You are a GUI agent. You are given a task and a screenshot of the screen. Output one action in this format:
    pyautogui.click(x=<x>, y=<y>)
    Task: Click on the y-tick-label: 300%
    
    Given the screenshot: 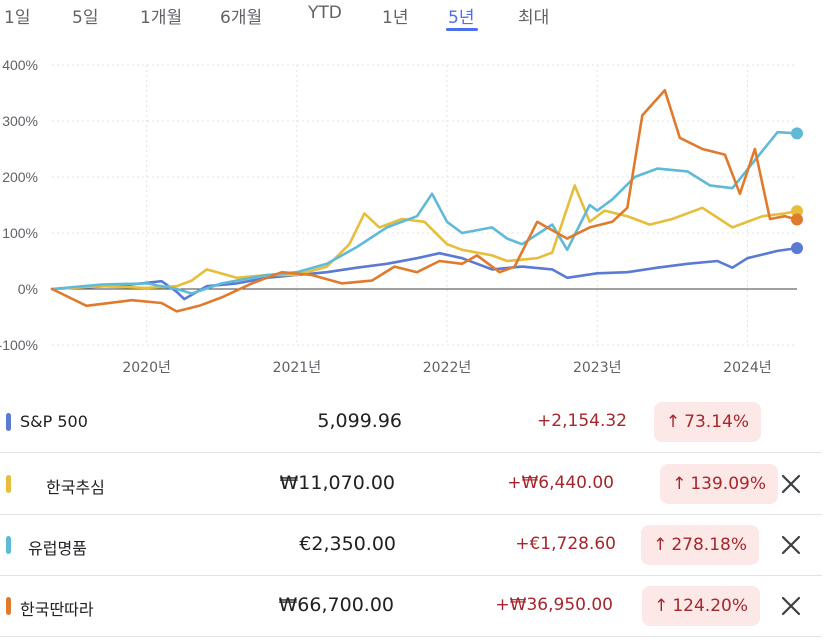 What is the action you would take?
    pyautogui.click(x=20, y=121)
    